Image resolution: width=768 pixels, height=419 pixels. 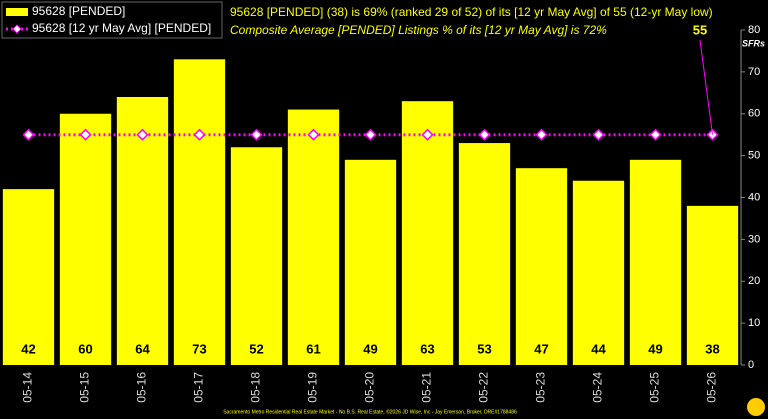 I want to click on legend-swatch, so click(x=17, y=12).